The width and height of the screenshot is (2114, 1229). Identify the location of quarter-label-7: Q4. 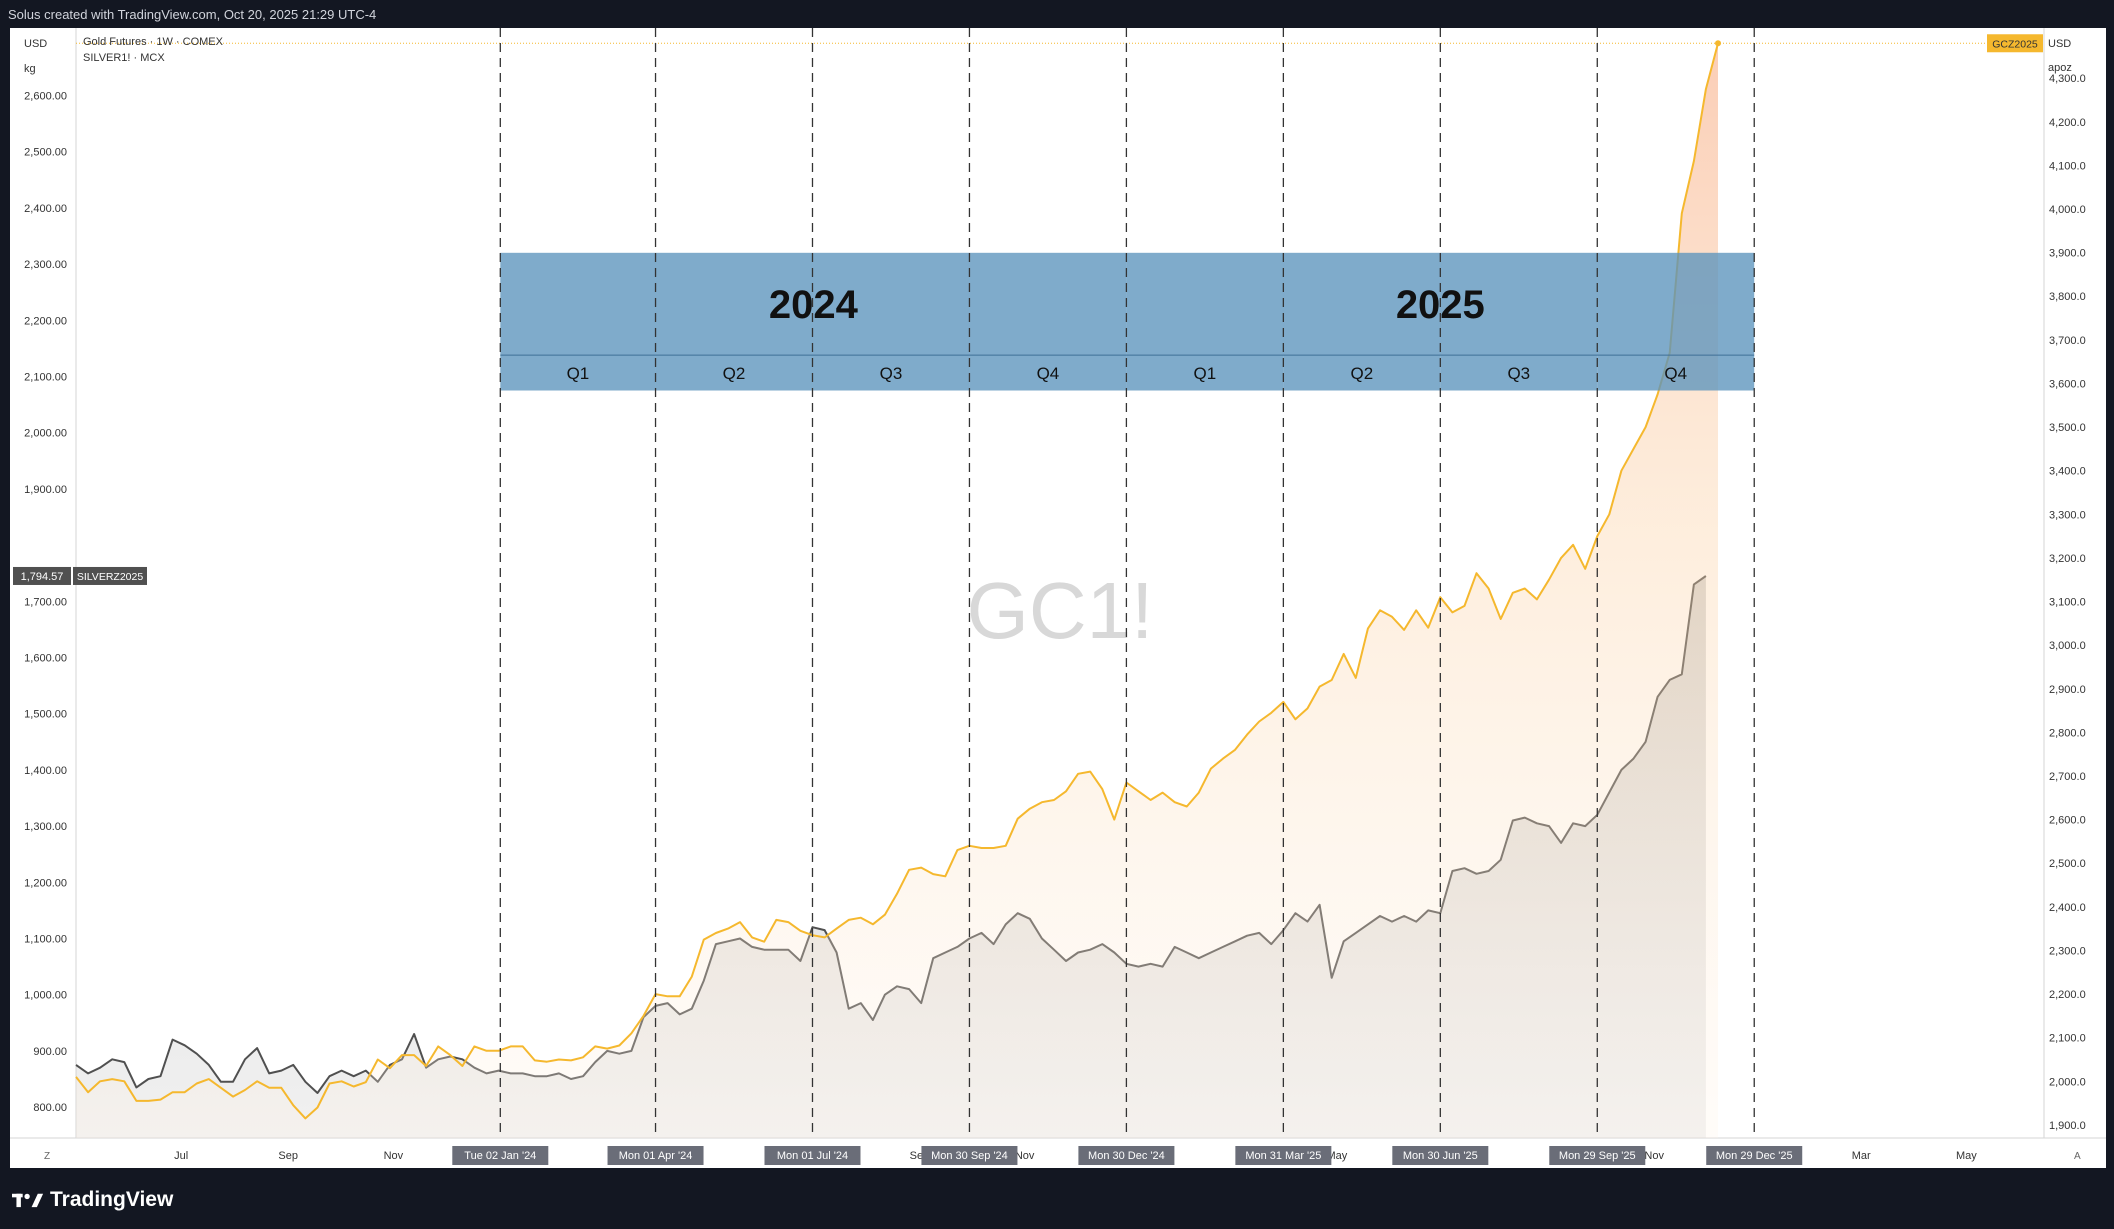
(1675, 373).